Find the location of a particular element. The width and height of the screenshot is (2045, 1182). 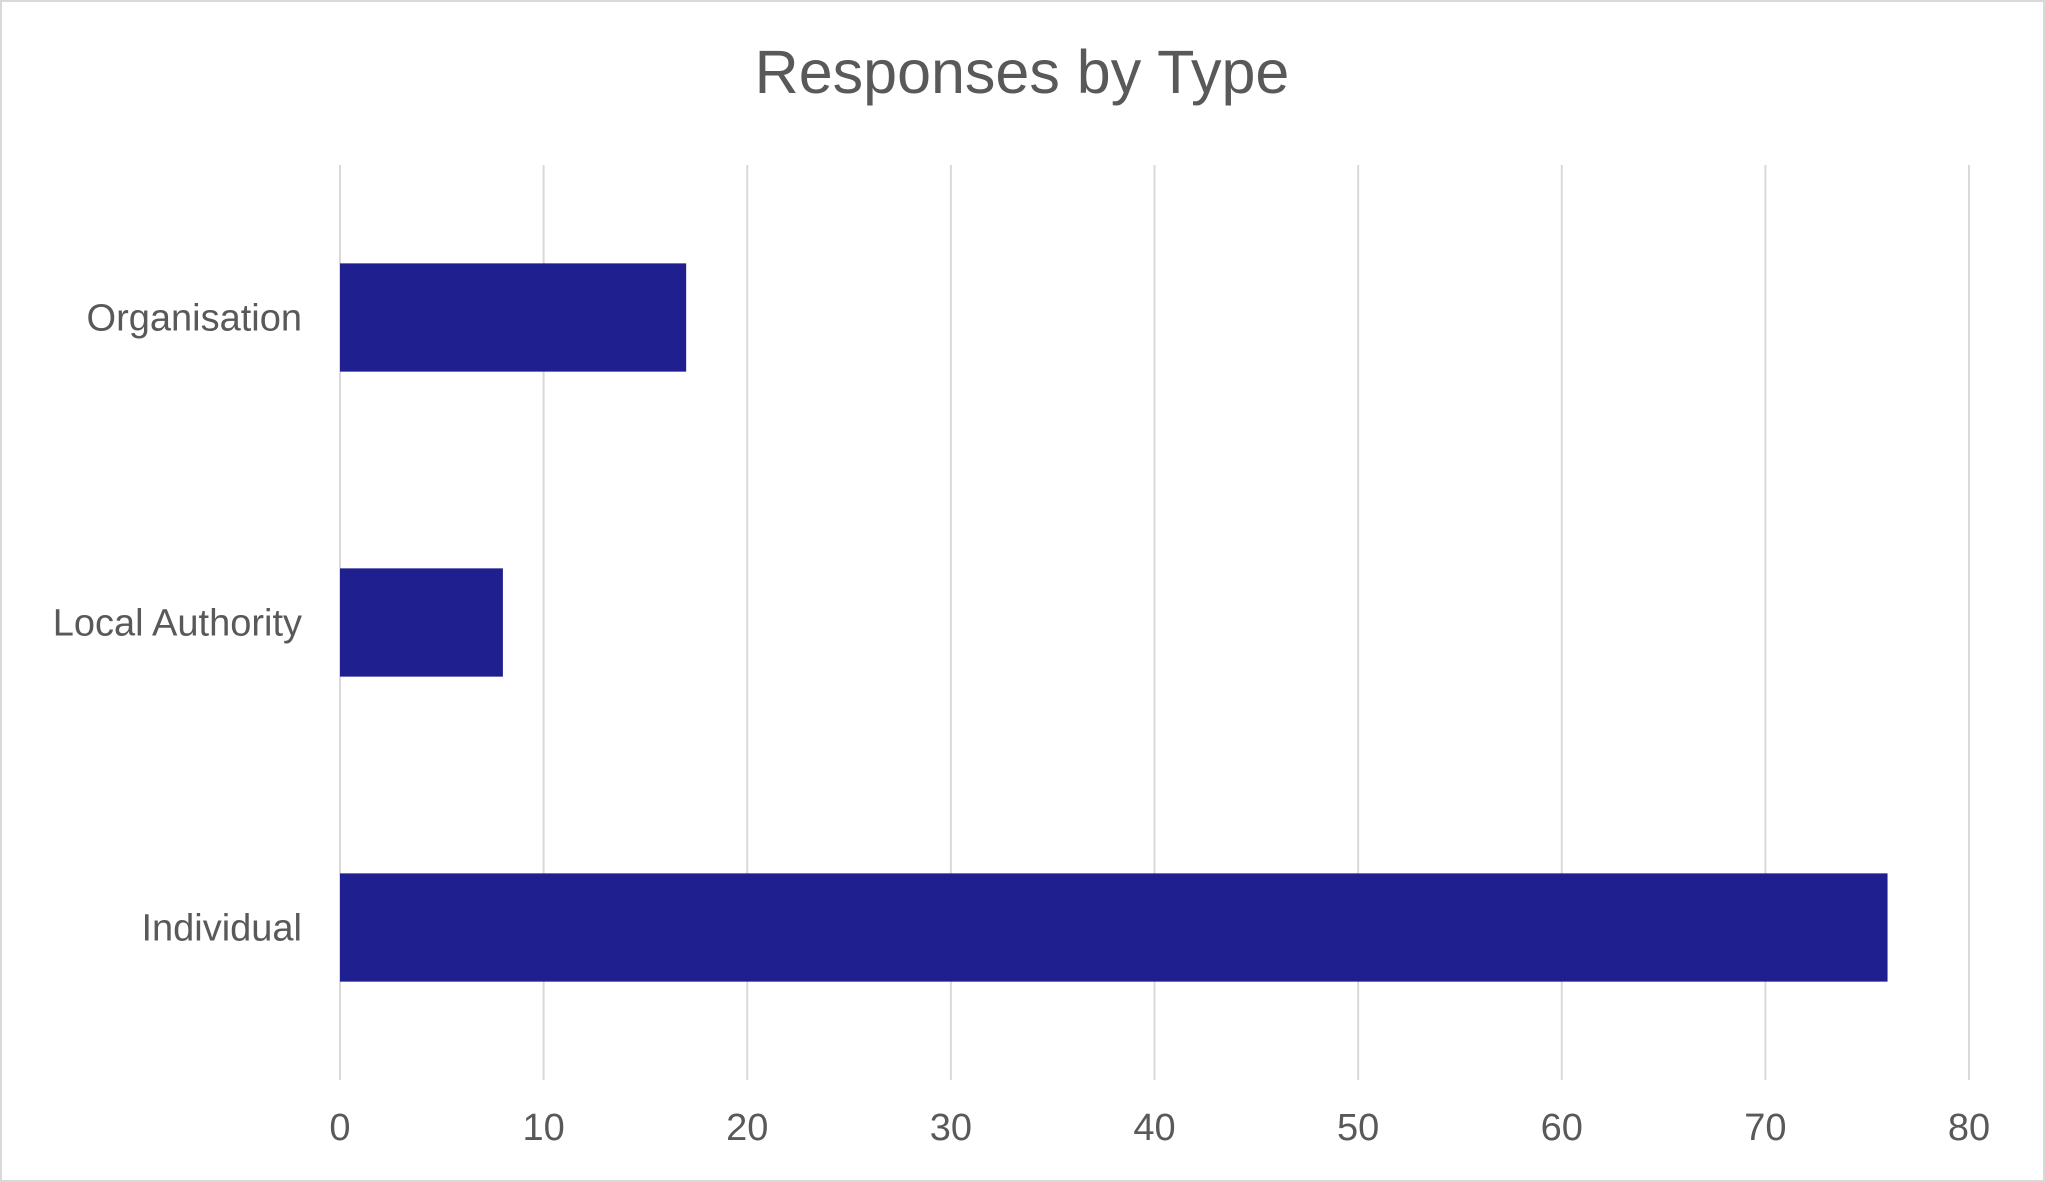

x-tick-label: 20 is located at coordinates (747, 1128).